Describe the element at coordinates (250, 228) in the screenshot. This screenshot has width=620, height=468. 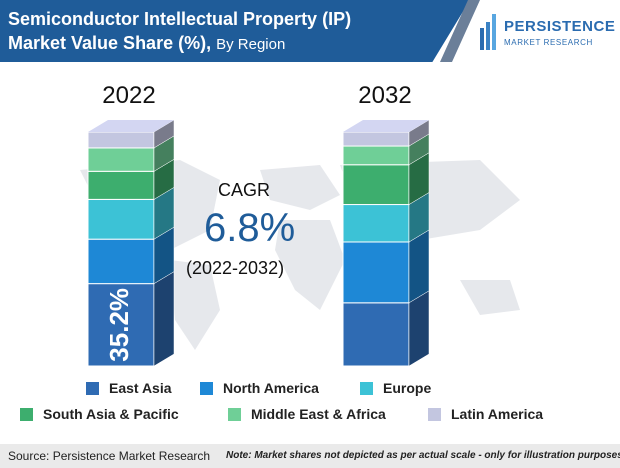
I see `cagr-value: 6.8%` at that location.